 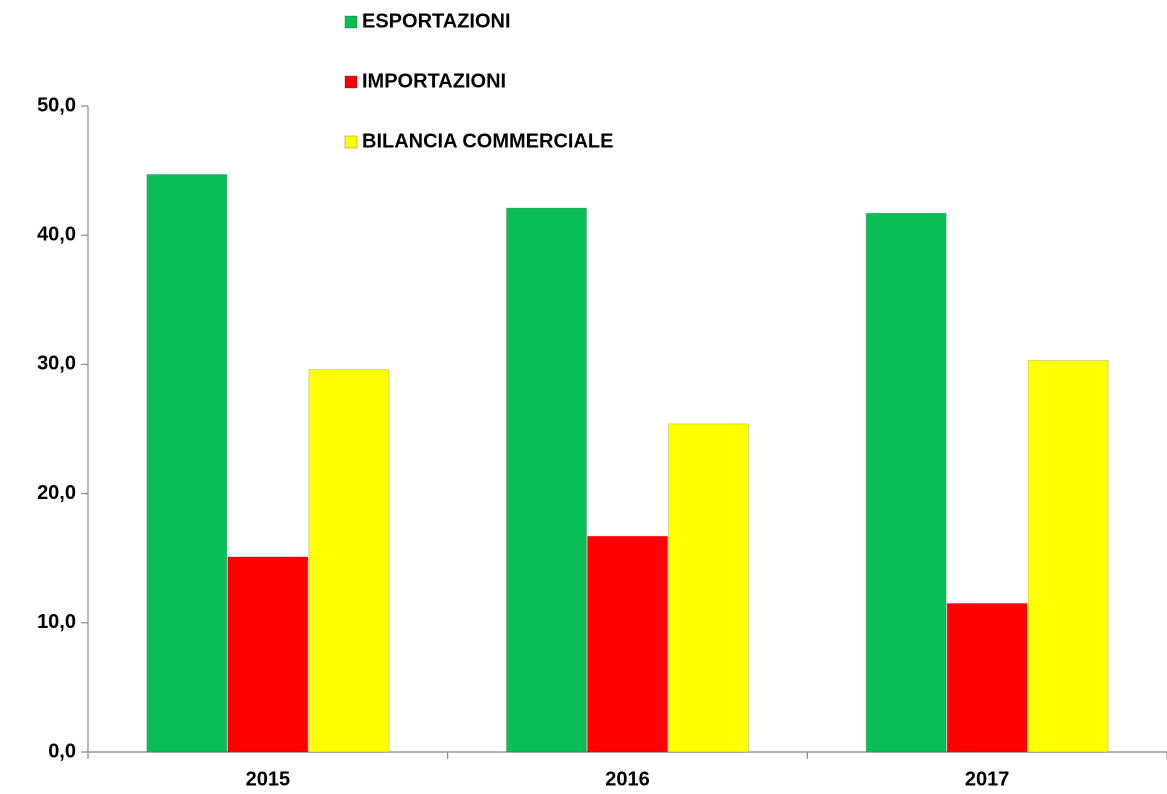 What do you see at coordinates (56, 364) in the screenshot?
I see `y-tick-label: 30,0` at bounding box center [56, 364].